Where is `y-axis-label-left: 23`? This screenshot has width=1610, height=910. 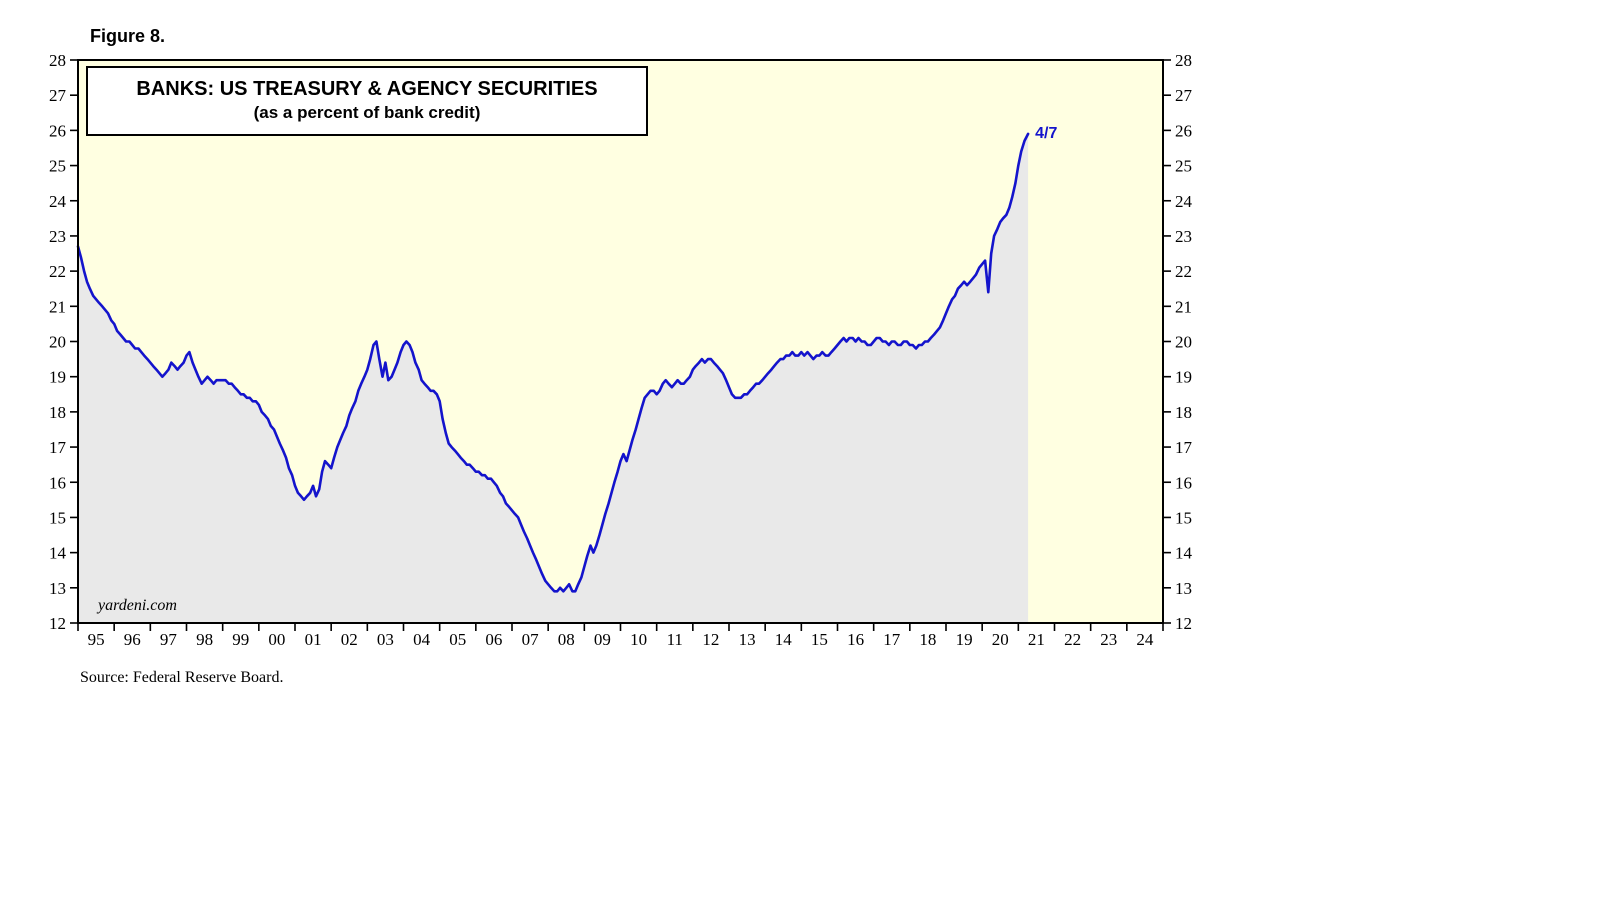 y-axis-label-left: 23 is located at coordinates (57, 236).